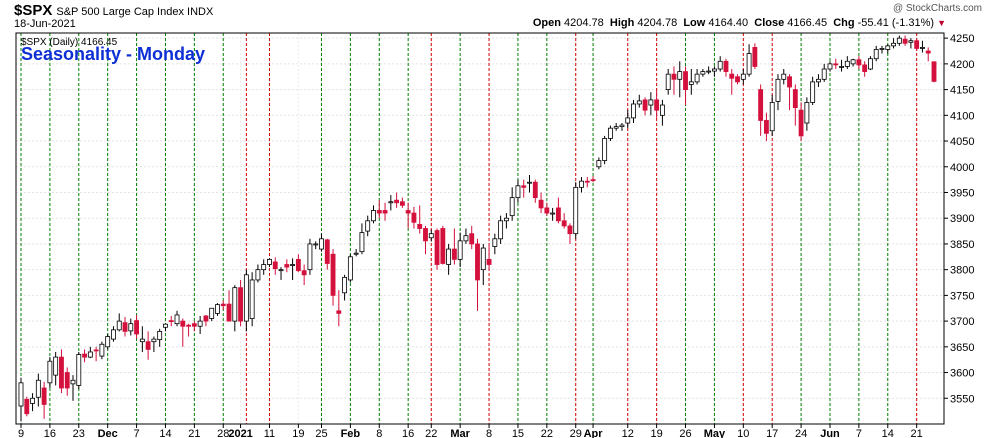 This screenshot has width=990, height=438. I want to click on low-label: Low, so click(694, 23).